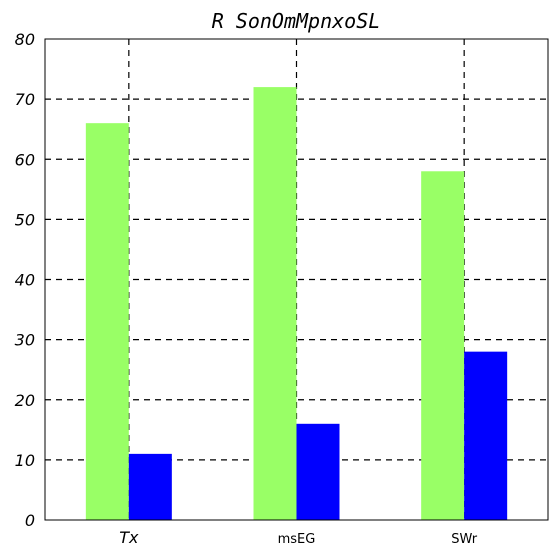  Describe the element at coordinates (129, 537) in the screenshot. I see `x-tick-label: Tx` at that location.